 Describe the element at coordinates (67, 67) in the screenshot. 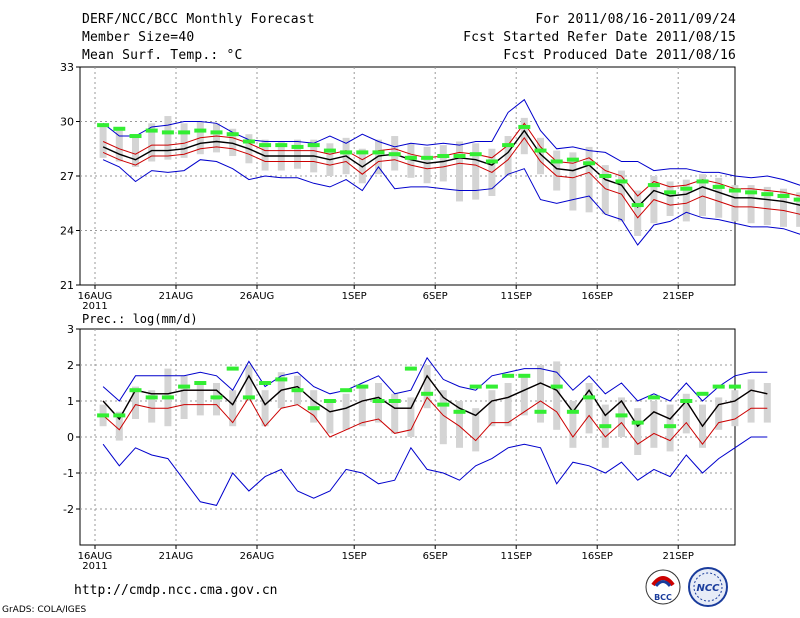

I see `temp-y-tick-label: 33` at that location.